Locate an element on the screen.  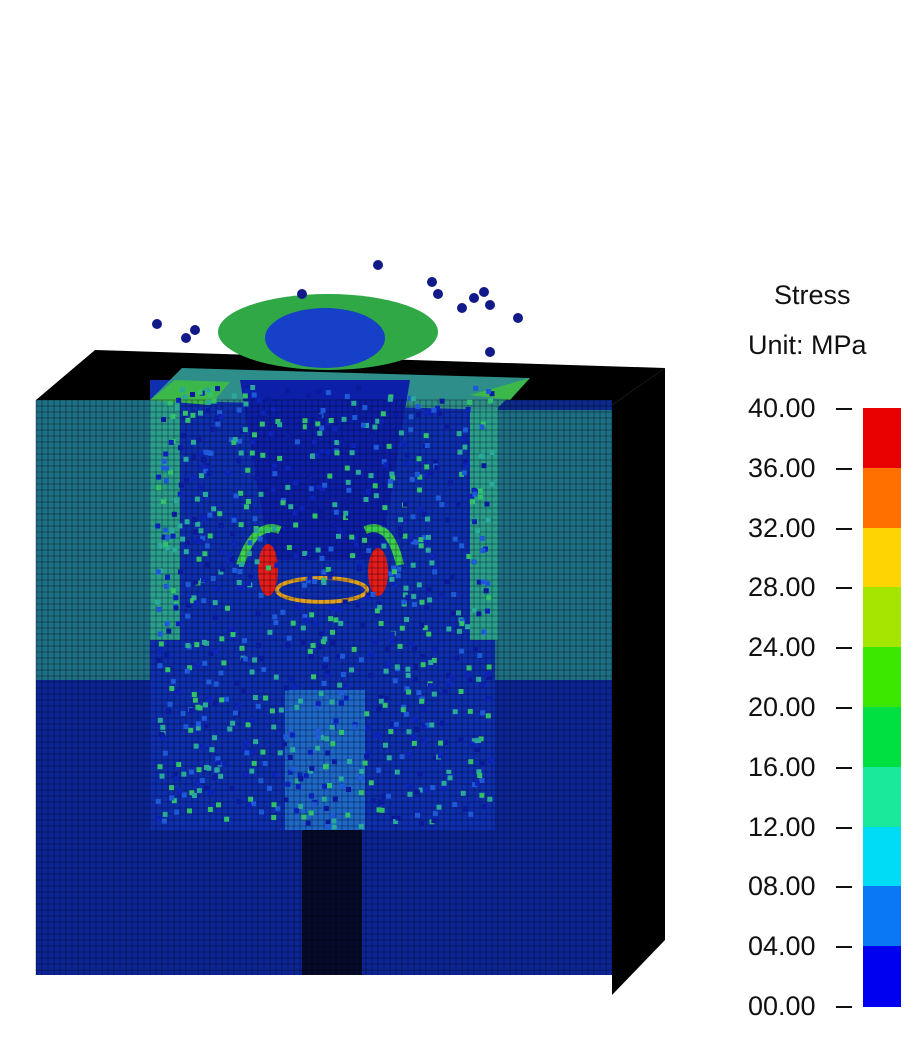
legend-tick-label: 16.00 is located at coordinates (782, 766).